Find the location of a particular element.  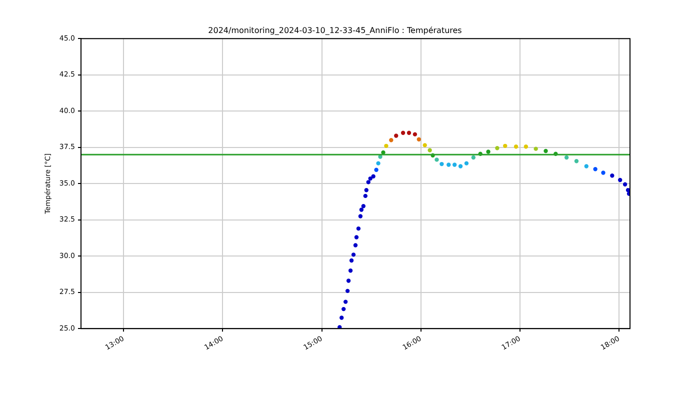

chart-title: 2024/monitoring_2024-03-10_12-33-45_AnniFlo : Températures is located at coordinates (335, 30).